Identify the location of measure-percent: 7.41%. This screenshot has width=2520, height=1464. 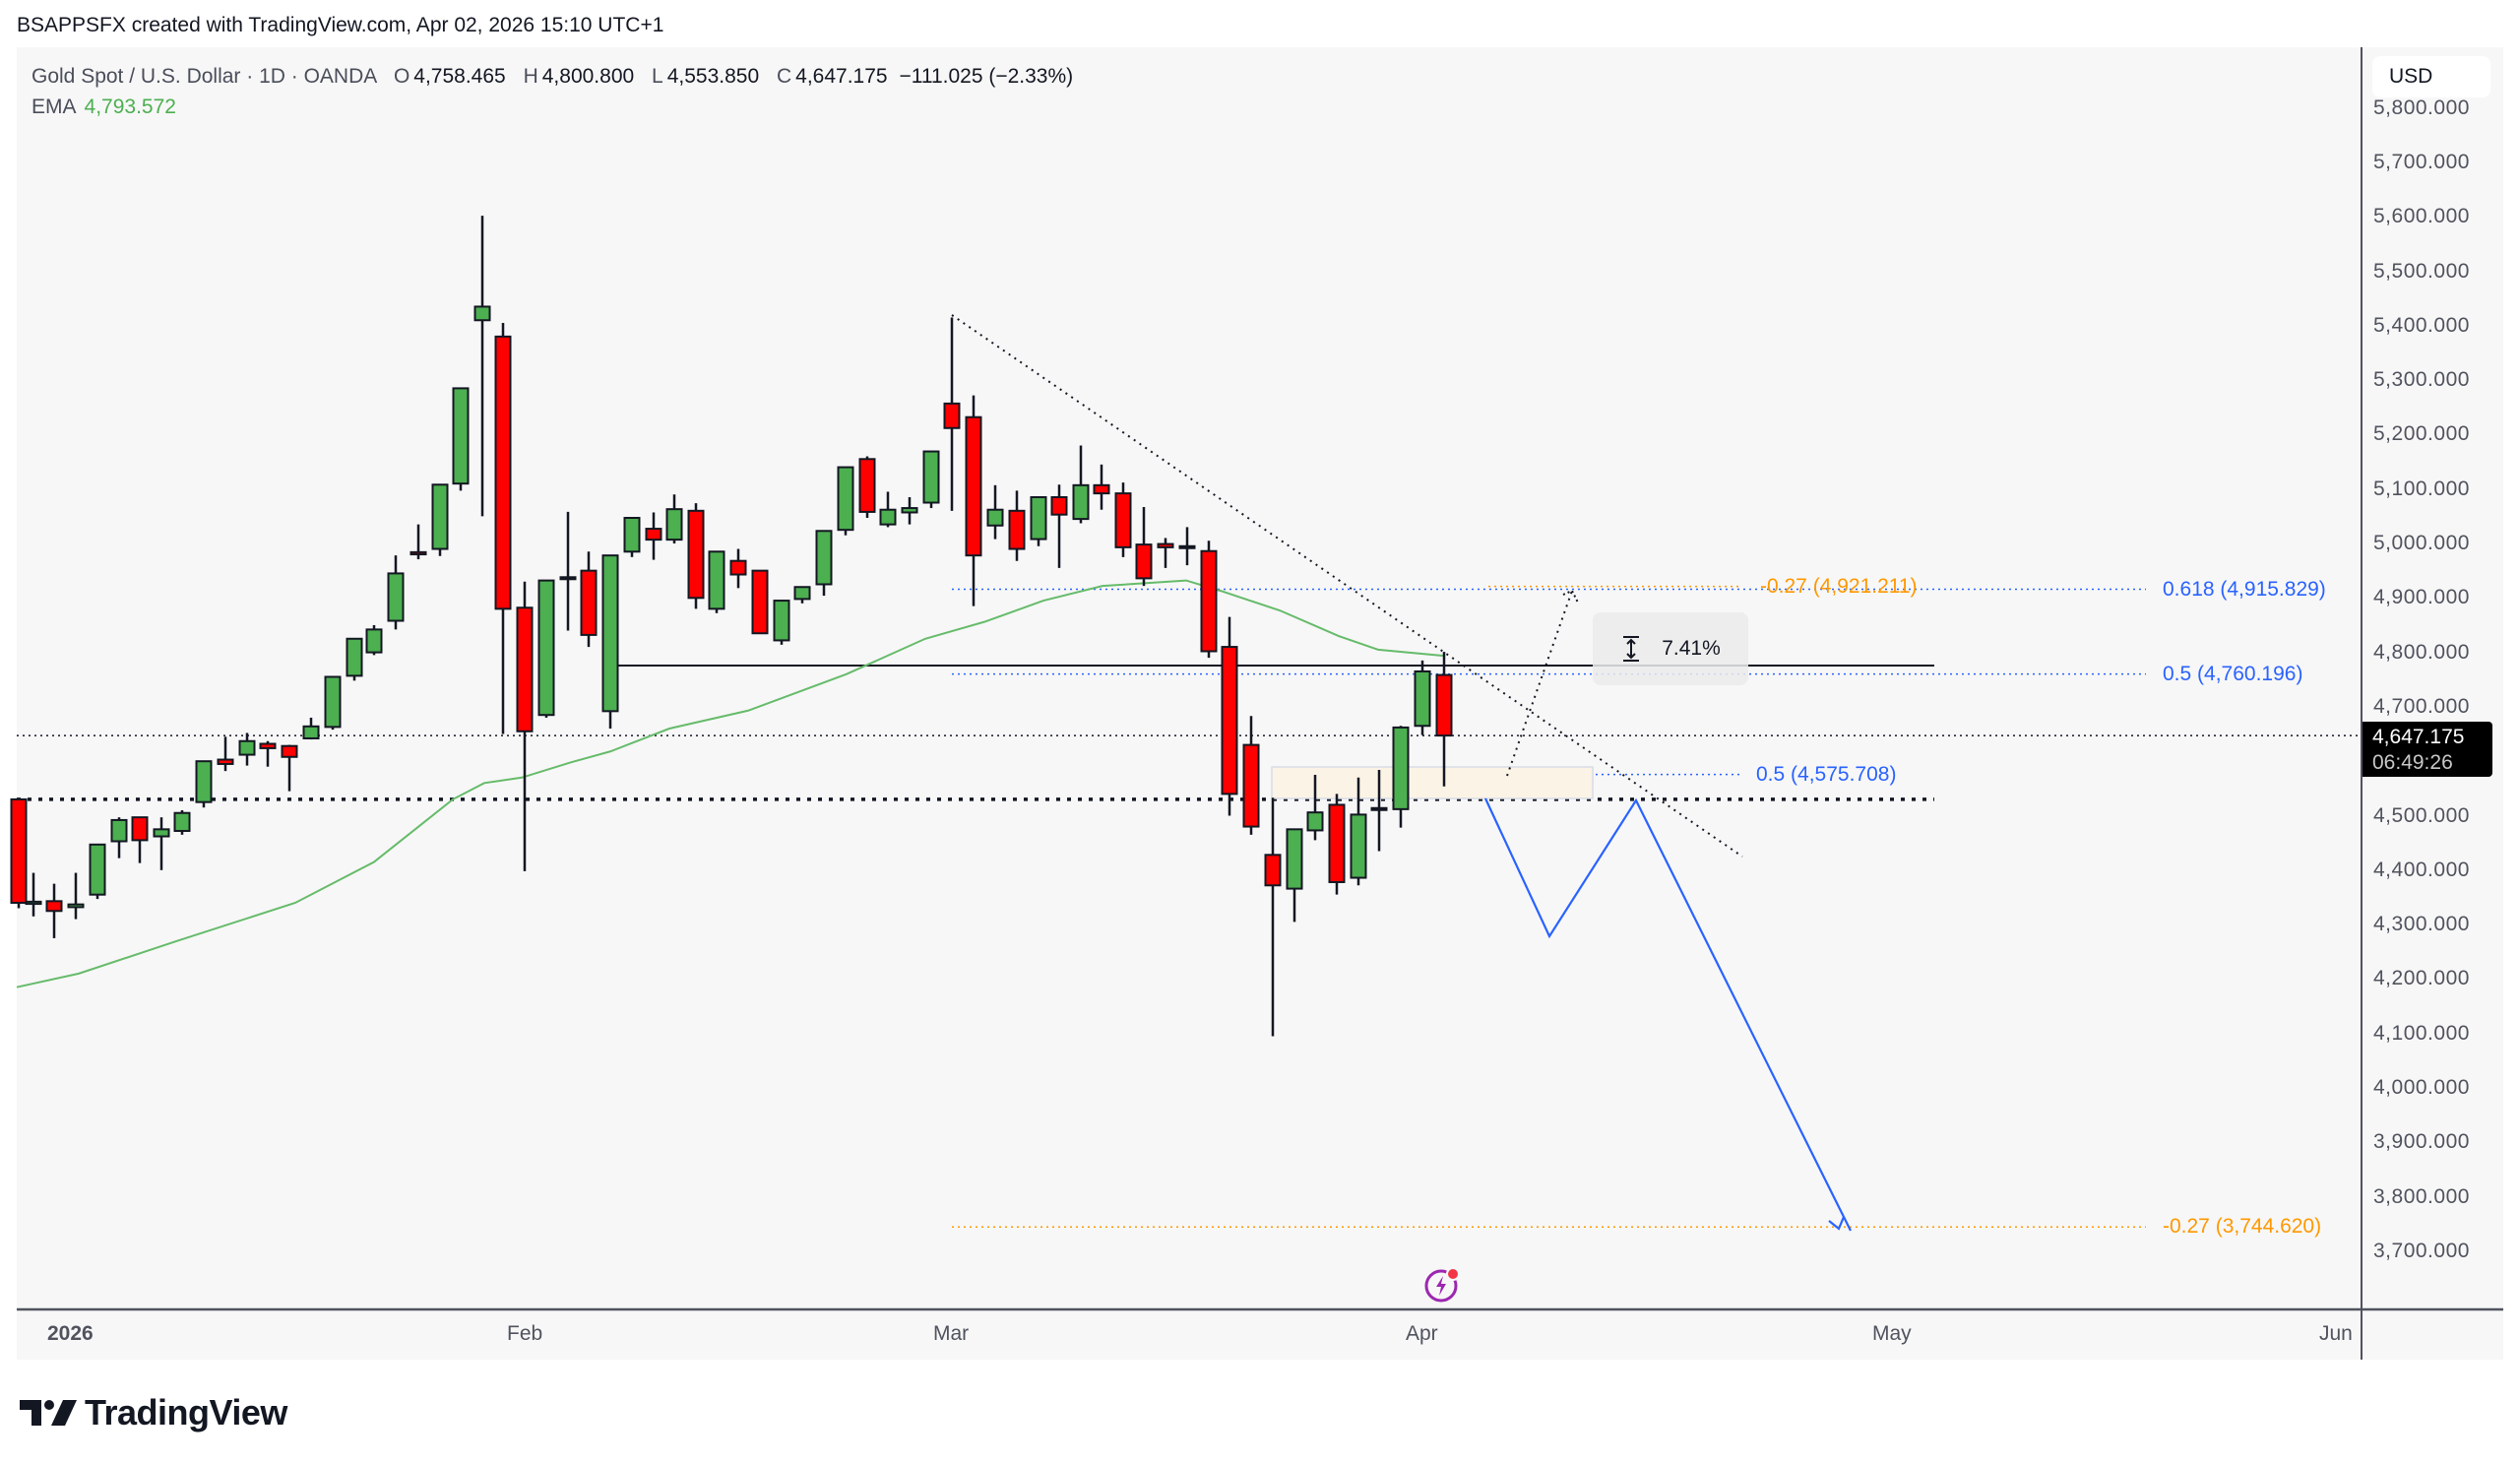
(1691, 649).